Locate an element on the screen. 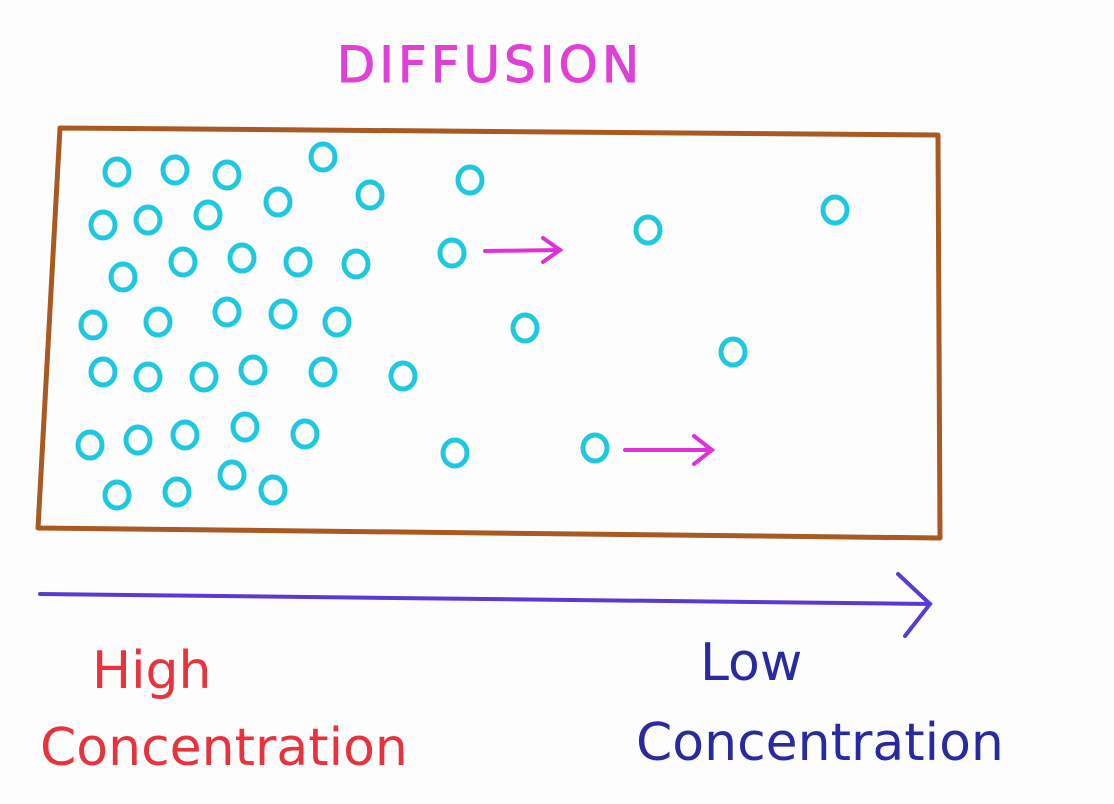 The height and width of the screenshot is (804, 1114). high-label: High is located at coordinates (152, 671).